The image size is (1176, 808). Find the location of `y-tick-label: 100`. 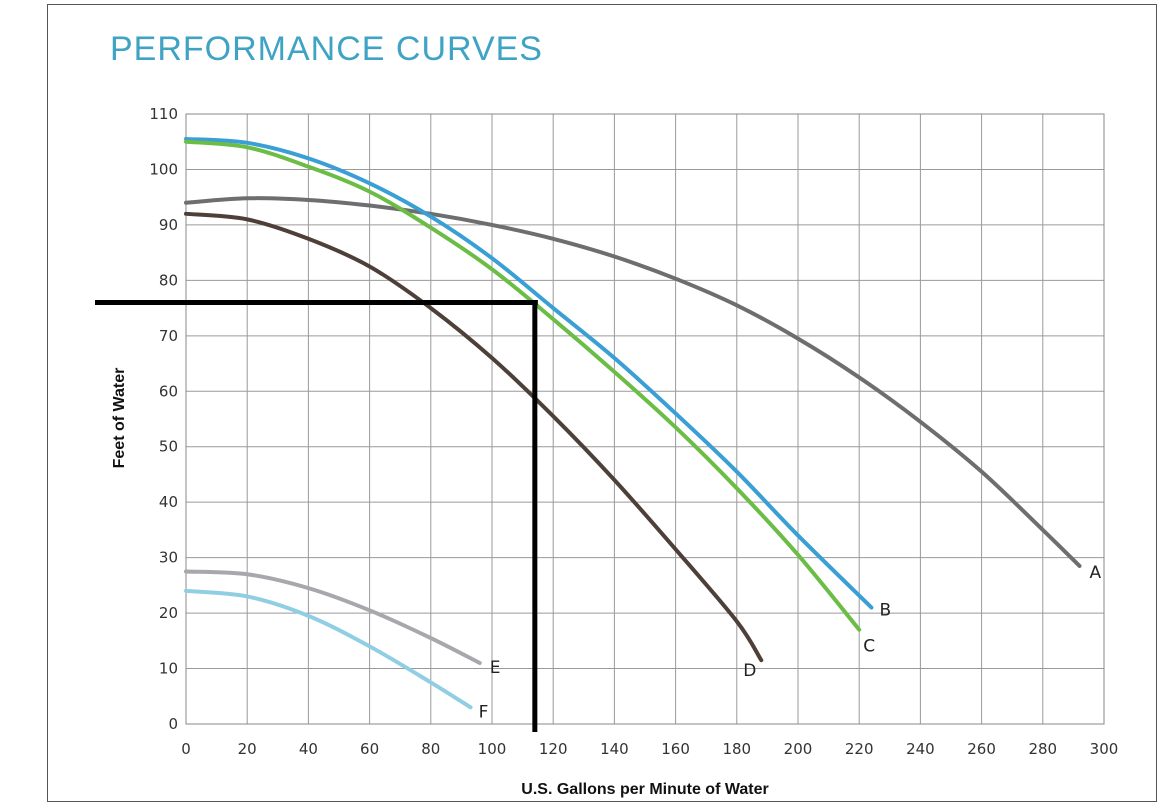

y-tick-label: 100 is located at coordinates (163, 169).